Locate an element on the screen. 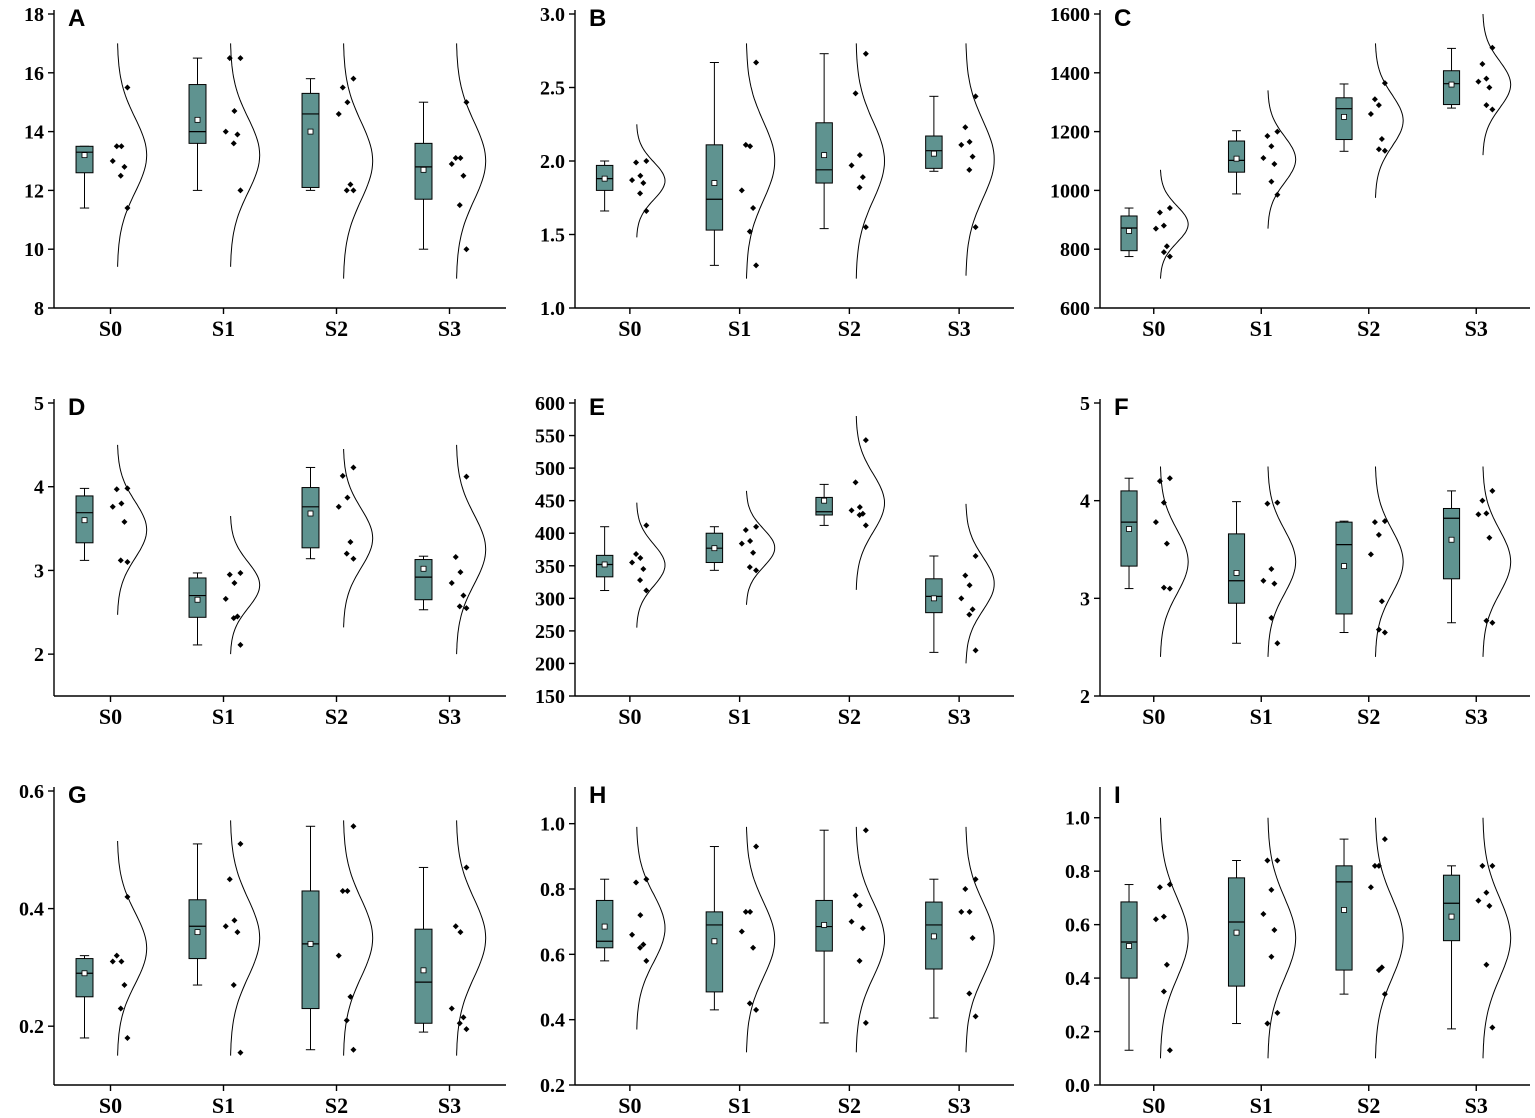  x-tick-label: S1 is located at coordinates (739, 328).